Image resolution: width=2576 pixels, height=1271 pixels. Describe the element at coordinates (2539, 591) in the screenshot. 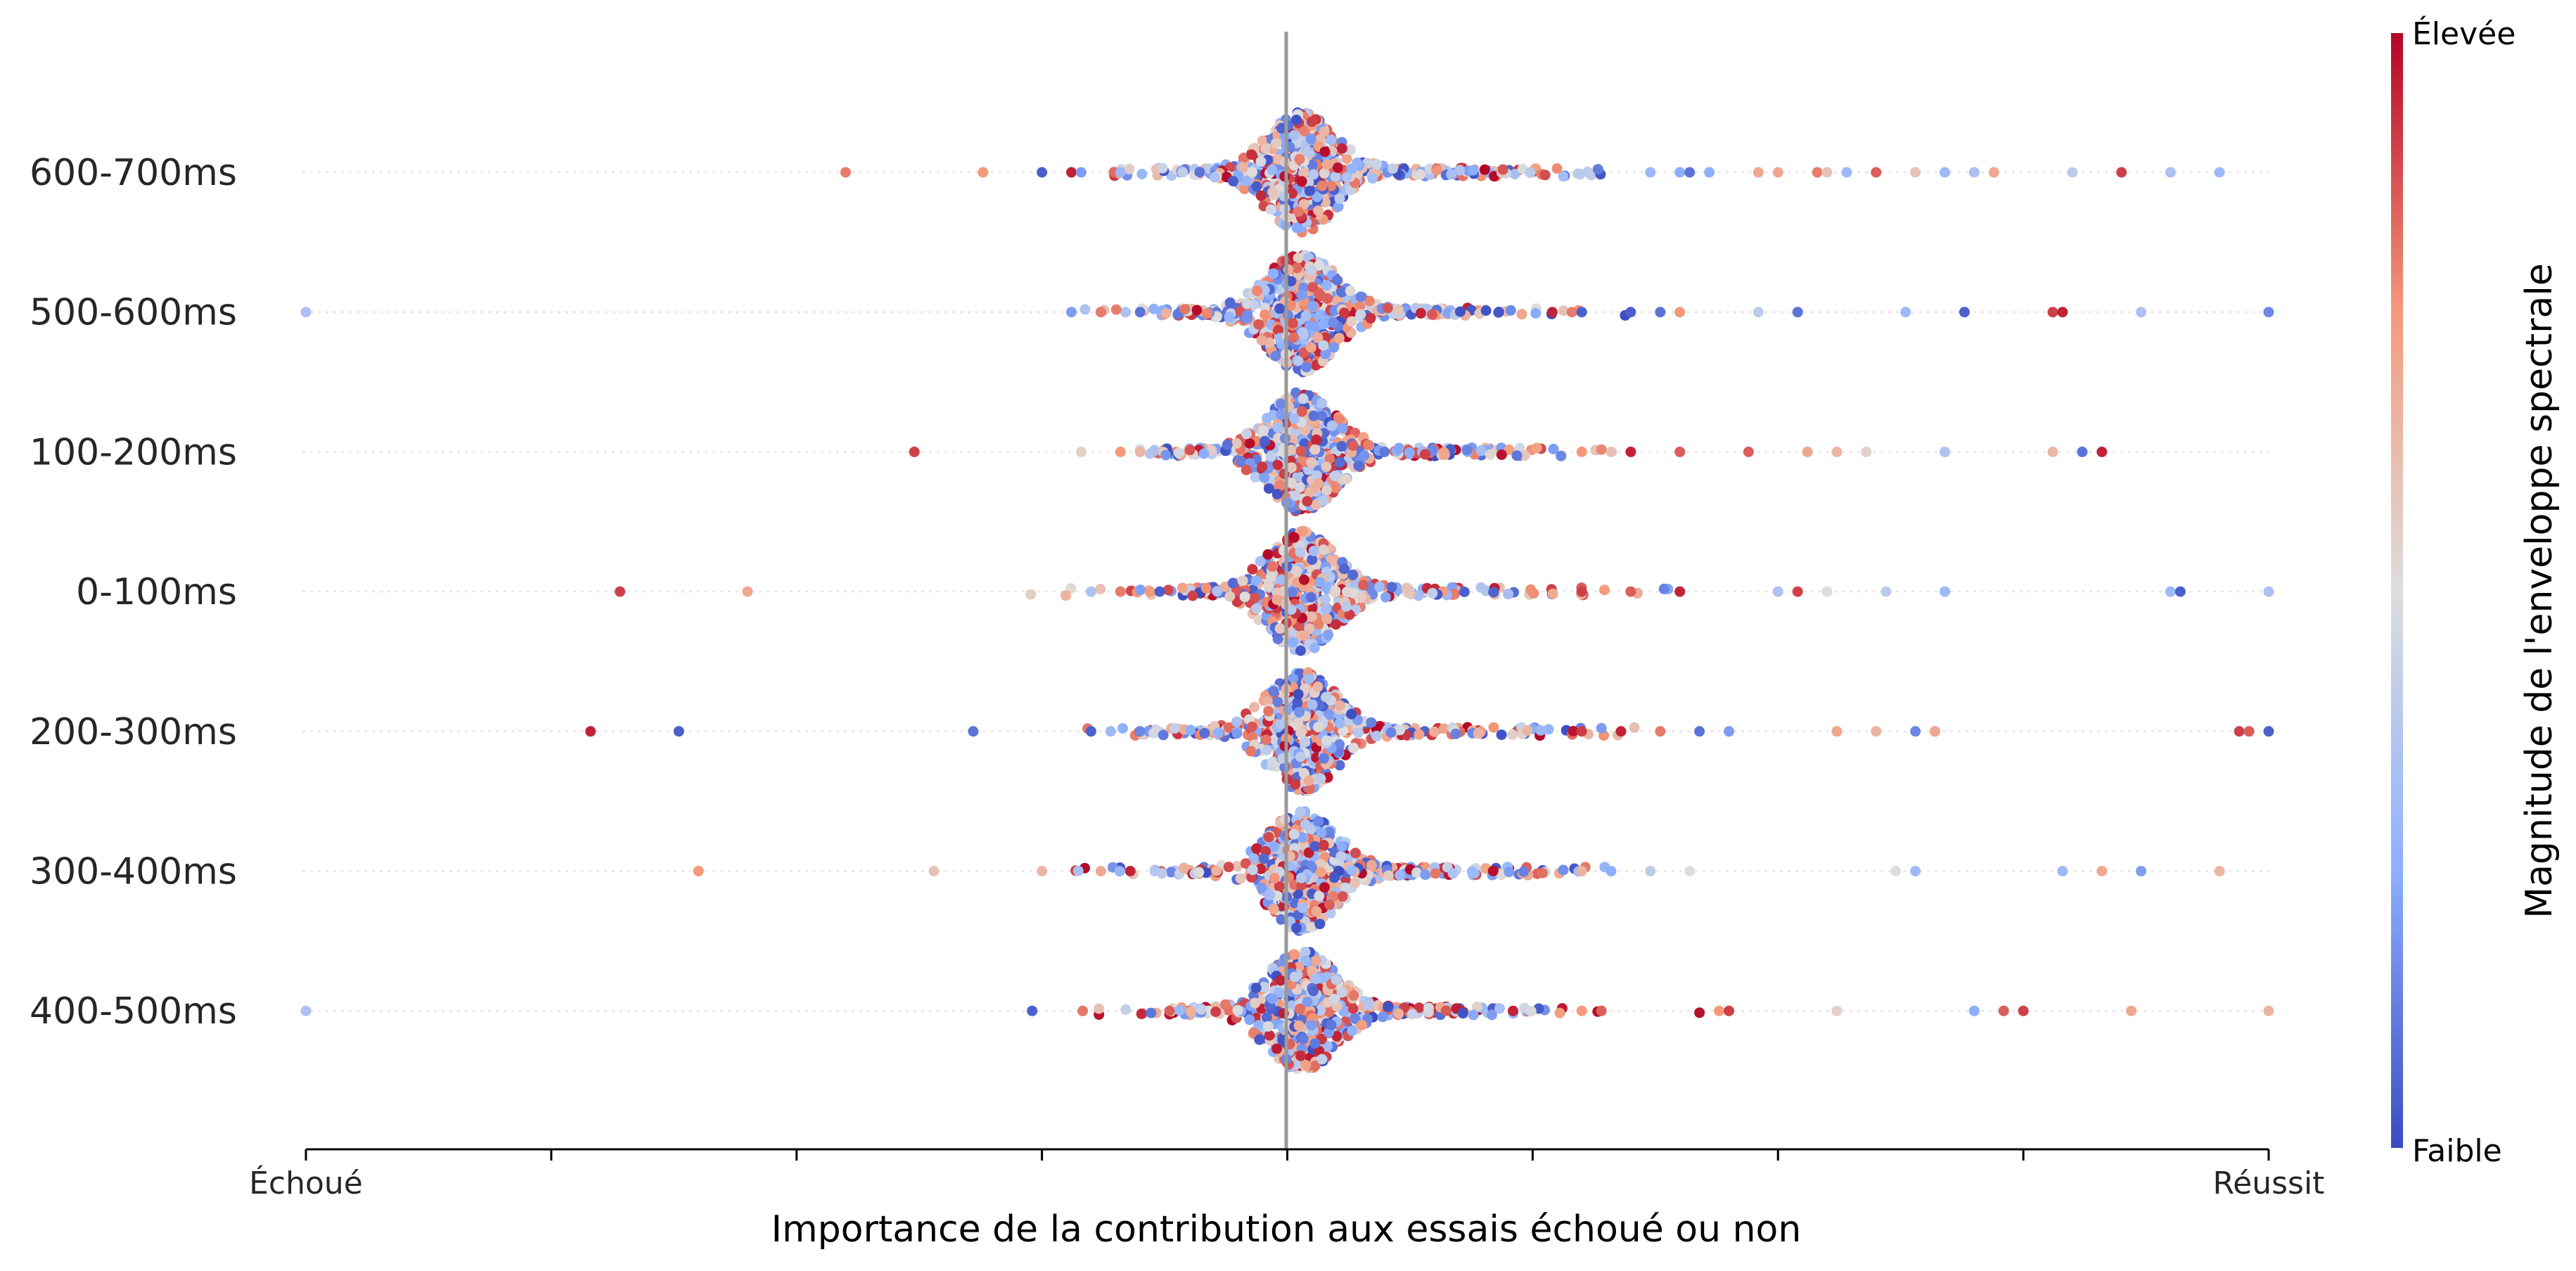

I see `colorbar-title: Magnitude de l'enveloppe spectrale` at that location.